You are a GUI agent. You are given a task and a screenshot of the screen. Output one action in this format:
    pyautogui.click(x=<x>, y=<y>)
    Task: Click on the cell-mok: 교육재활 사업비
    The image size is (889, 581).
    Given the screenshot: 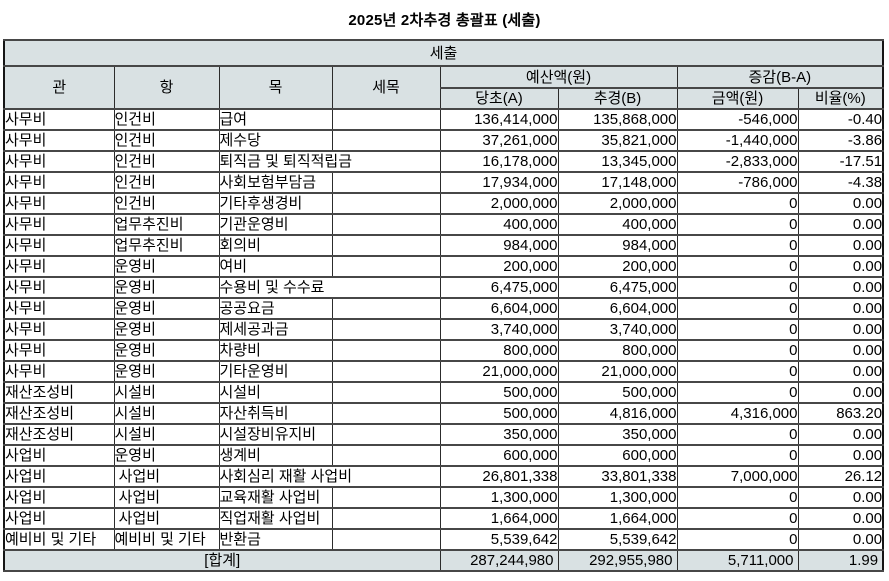 What is the action you would take?
    pyautogui.click(x=275, y=497)
    